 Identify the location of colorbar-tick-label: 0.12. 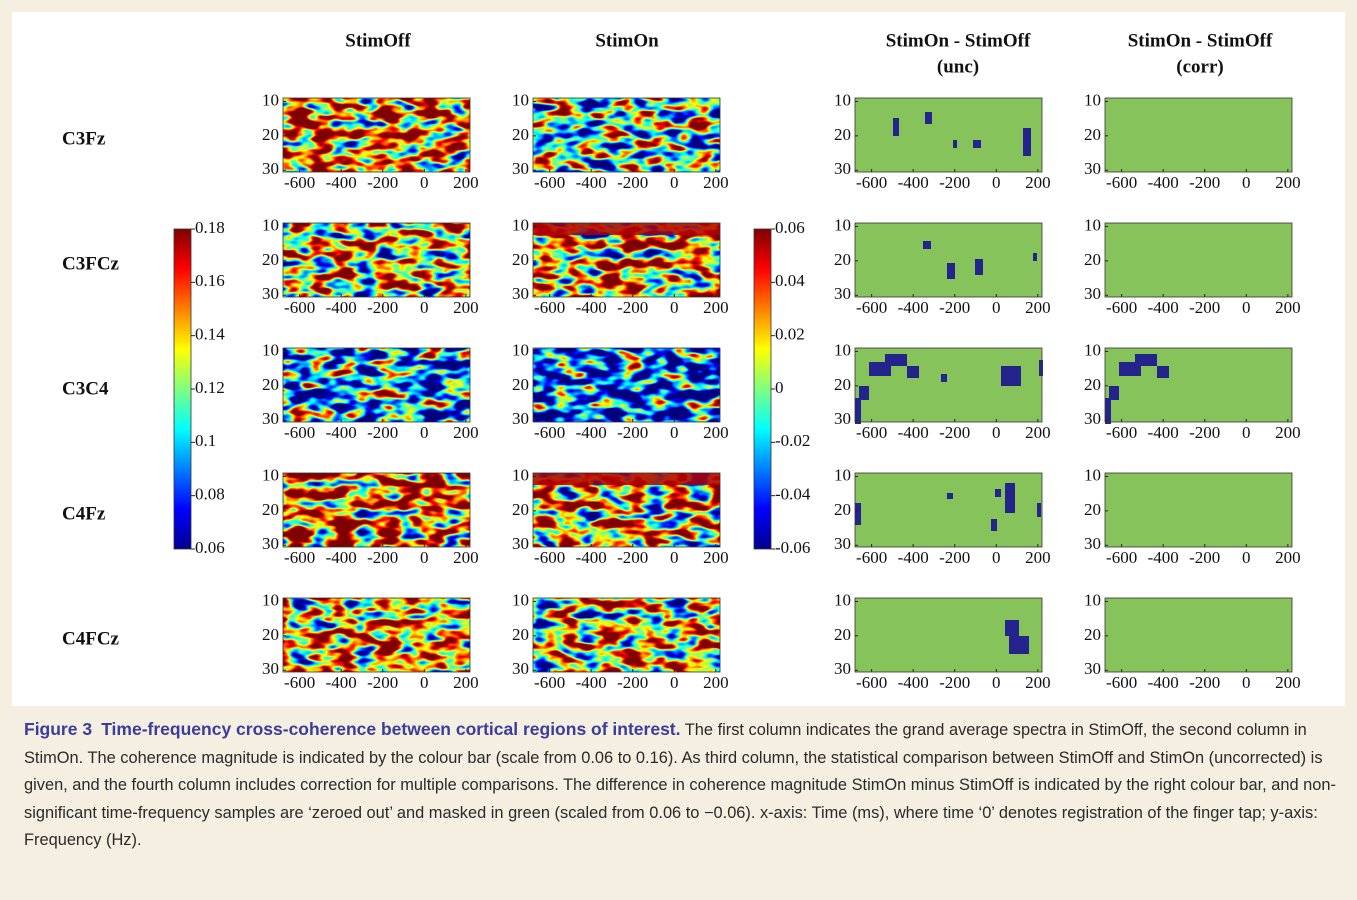
(210, 387).